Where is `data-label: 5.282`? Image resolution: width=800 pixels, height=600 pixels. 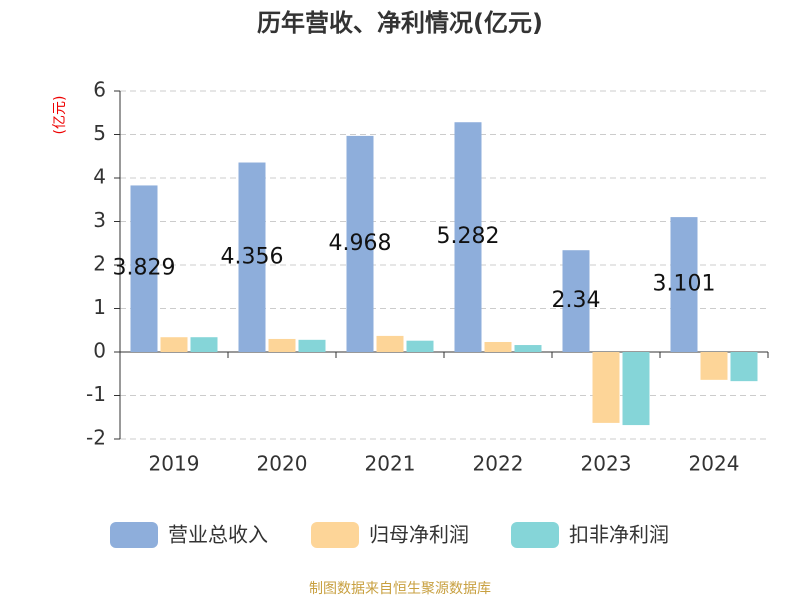
data-label: 5.282 is located at coordinates (468, 236).